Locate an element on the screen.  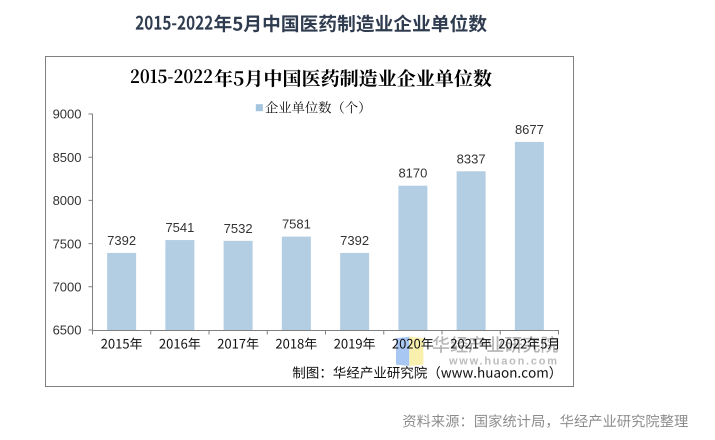
svg-text: 6500 is located at coordinates (67, 330).